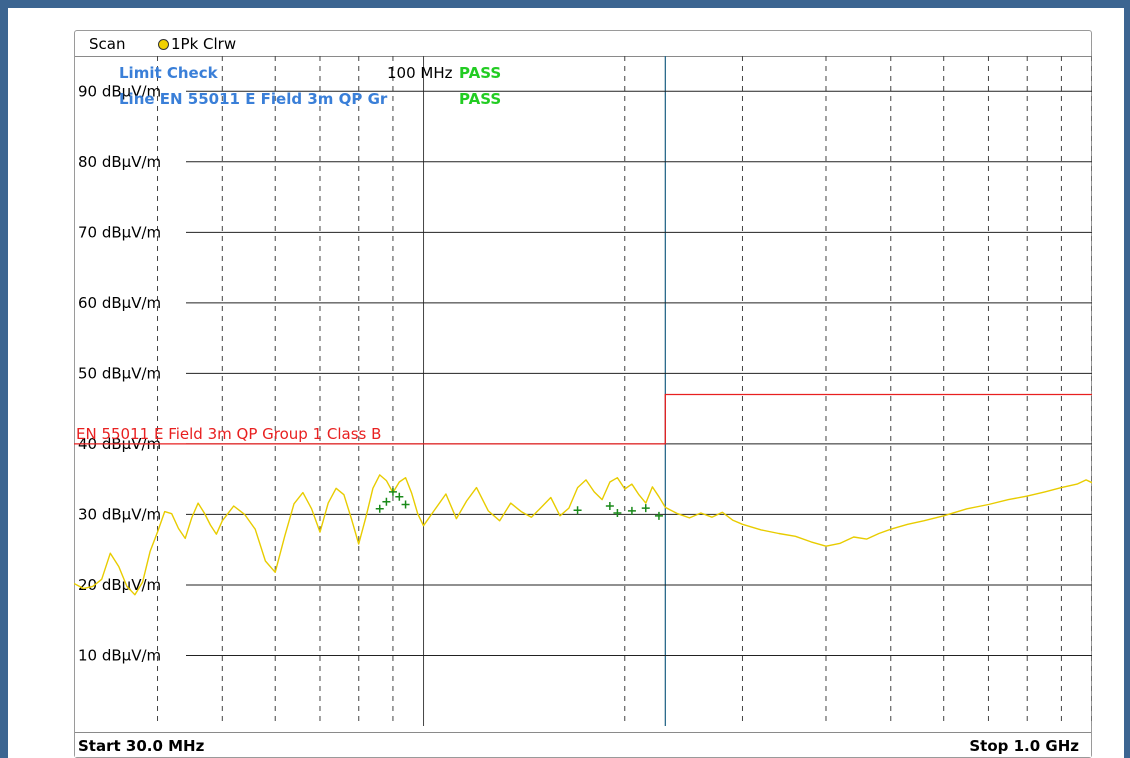 This screenshot has width=1130, height=758. What do you see at coordinates (253, 99) in the screenshot?
I see `limit-line-name: Line EN 55011 E Field 3m QP Gr` at bounding box center [253, 99].